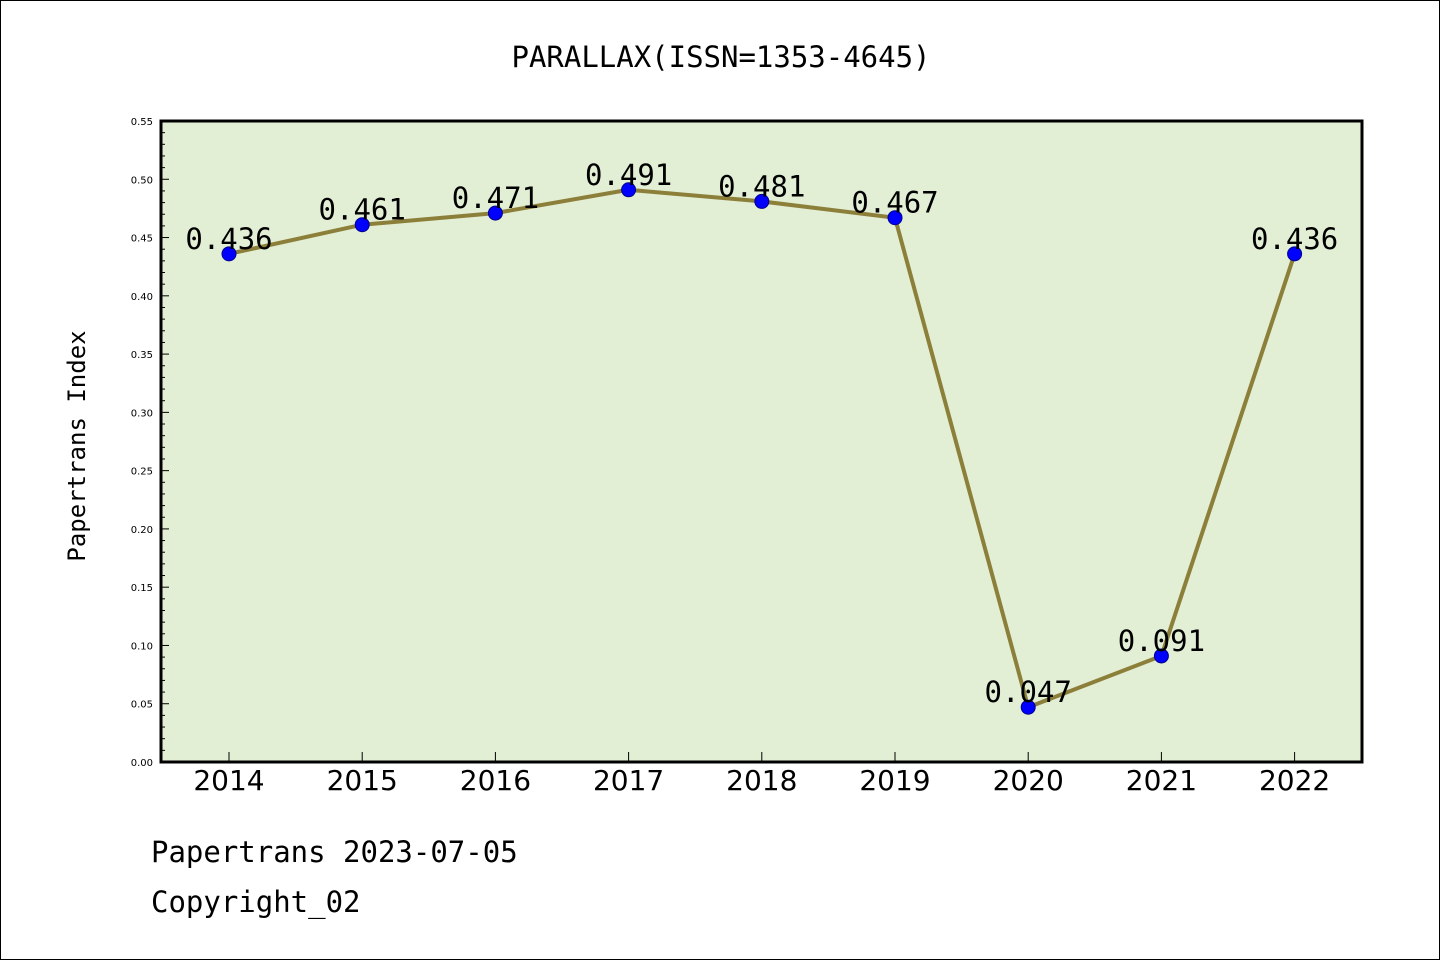  I want to click on x-tick-label: 2021, so click(1161, 780).